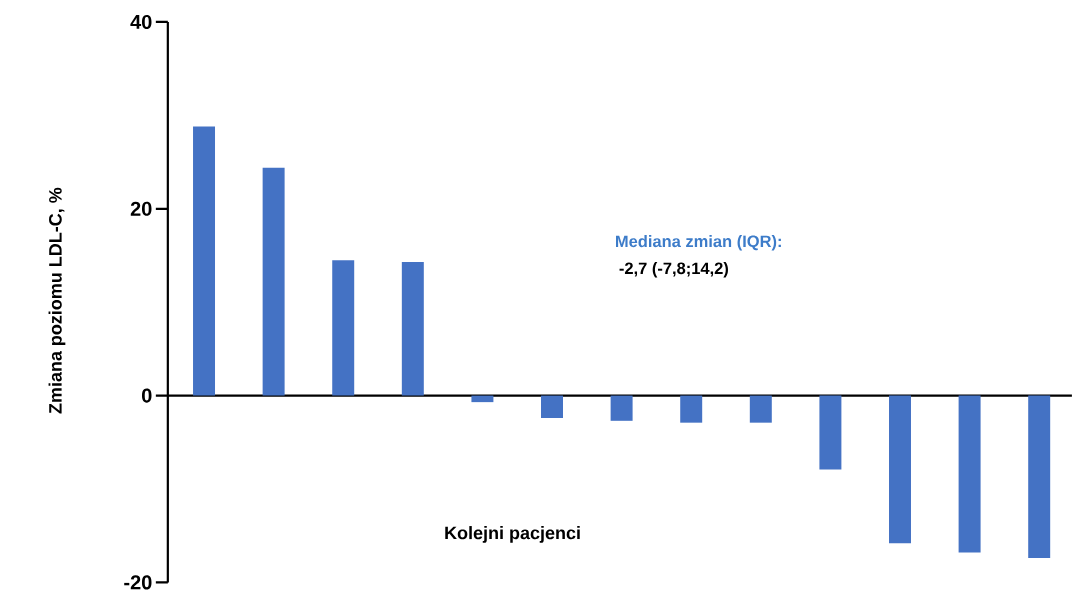 The image size is (1073, 601). Describe the element at coordinates (141, 208) in the screenshot. I see `y-tick-label: 20` at that location.